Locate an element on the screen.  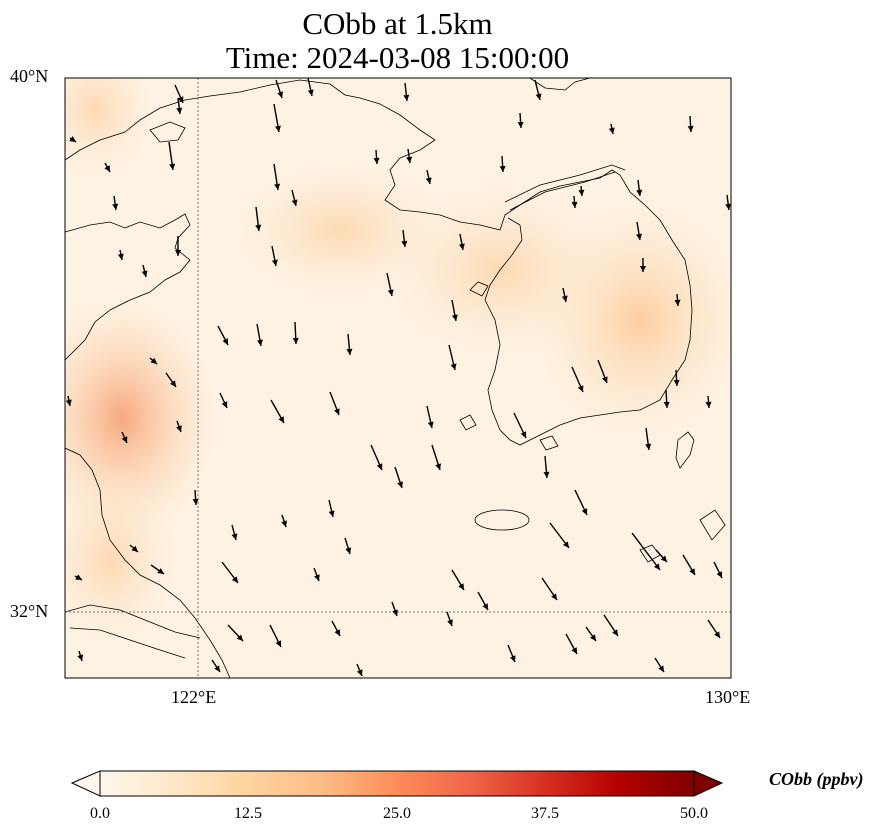
lat-tick-label-32: 32°N is located at coordinates (29, 611).